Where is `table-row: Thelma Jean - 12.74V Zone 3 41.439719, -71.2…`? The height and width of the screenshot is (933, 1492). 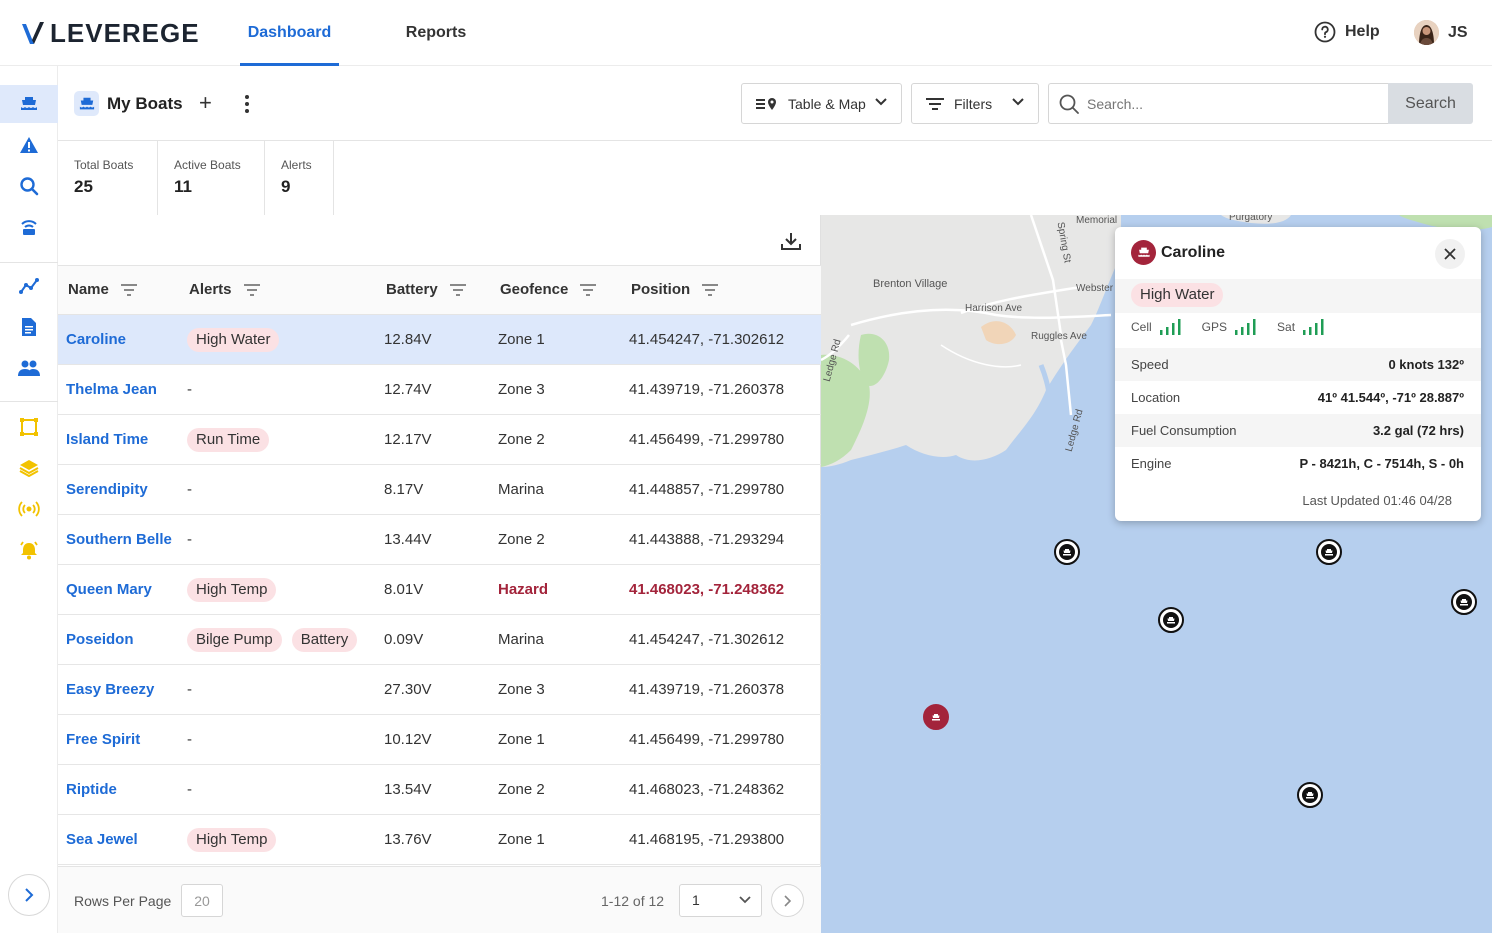 table-row: Thelma Jean - 12.74V Zone 3 41.439719, -71.2… is located at coordinates (439, 390).